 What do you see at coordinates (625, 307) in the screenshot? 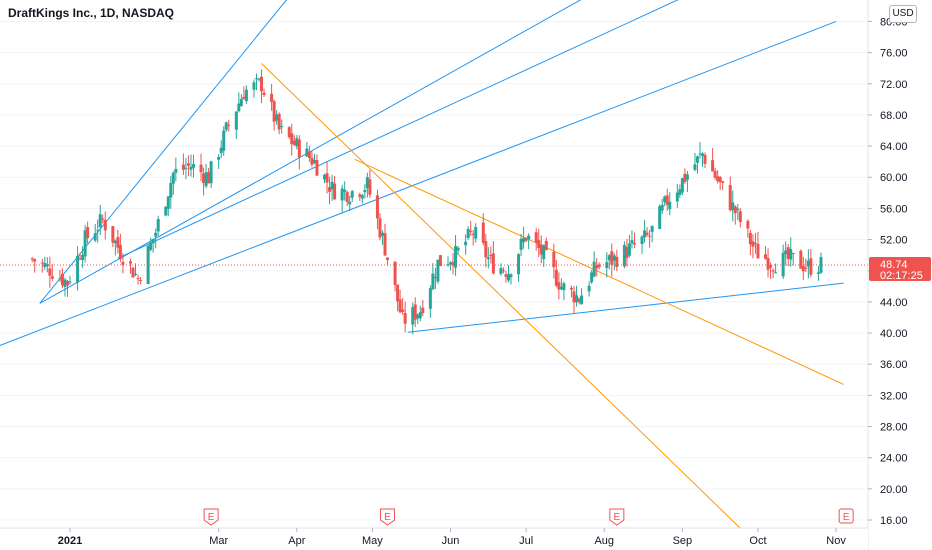
I see `trendline-blue` at bounding box center [625, 307].